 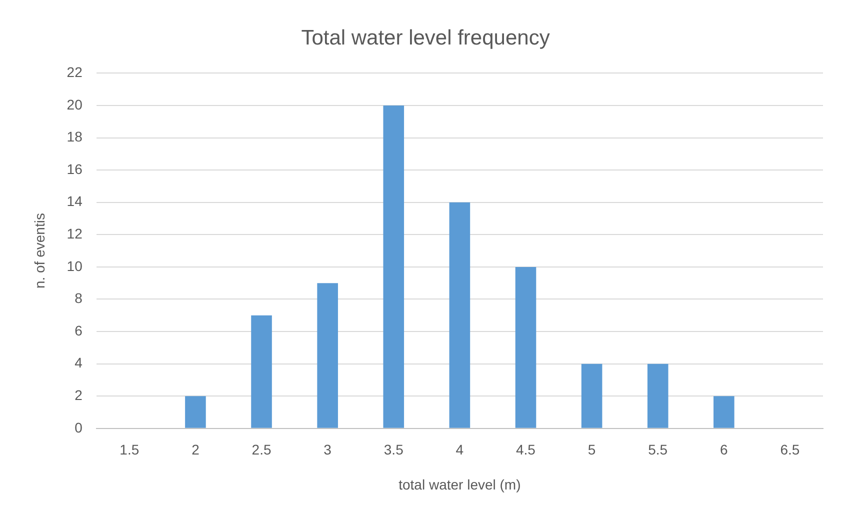 I want to click on x-tick-label: 1.5, so click(x=130, y=450).